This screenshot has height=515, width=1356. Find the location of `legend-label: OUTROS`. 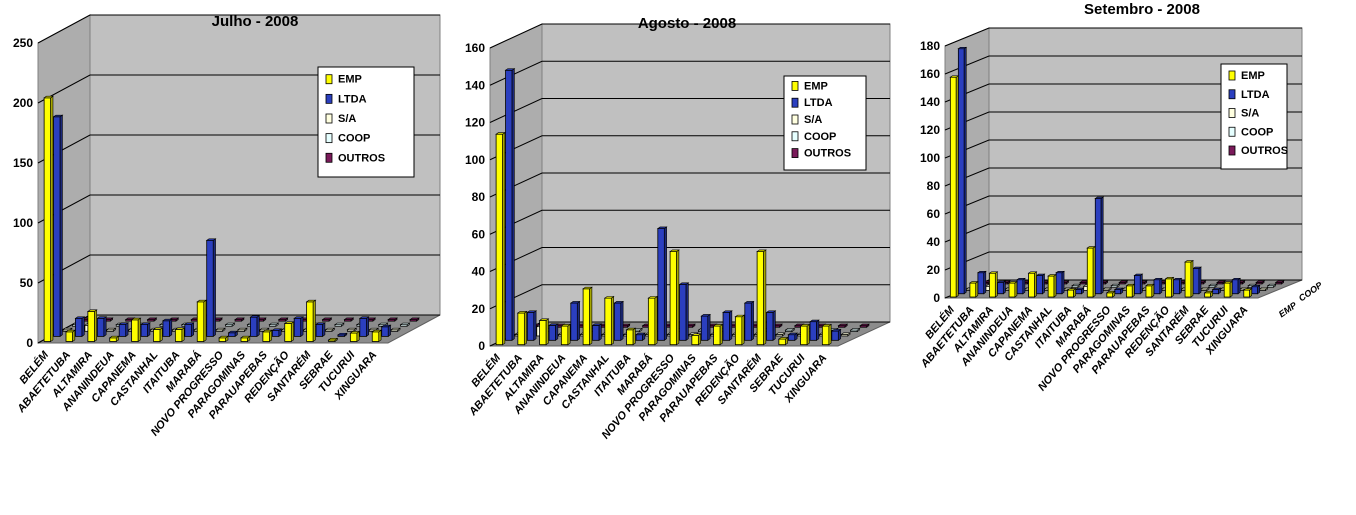

legend-label: OUTROS is located at coordinates (827, 154).